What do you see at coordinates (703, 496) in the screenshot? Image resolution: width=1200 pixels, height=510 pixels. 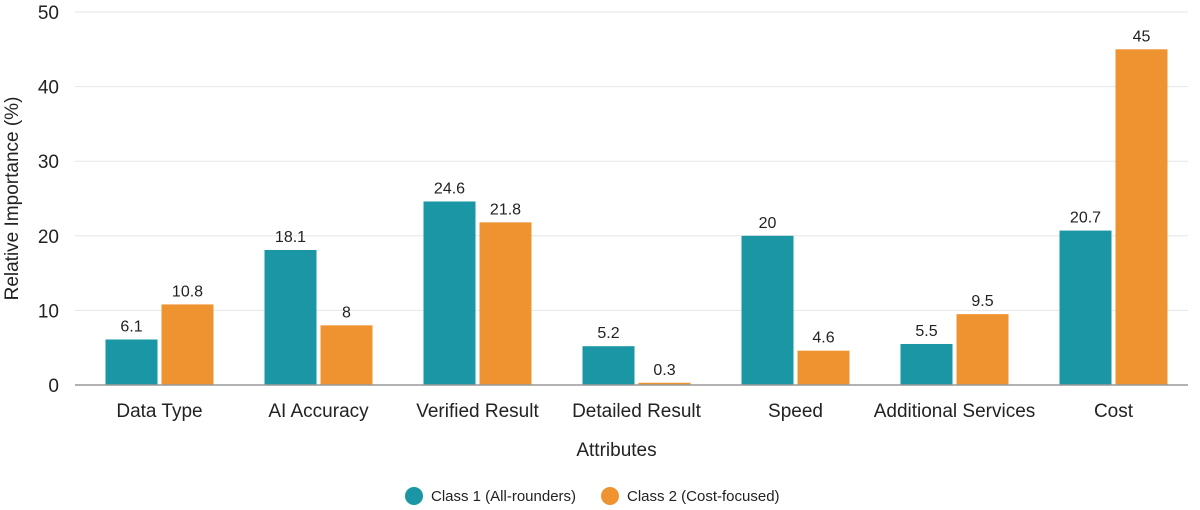 I see `legend-label: Class 2 (Cost-focused)` at bounding box center [703, 496].